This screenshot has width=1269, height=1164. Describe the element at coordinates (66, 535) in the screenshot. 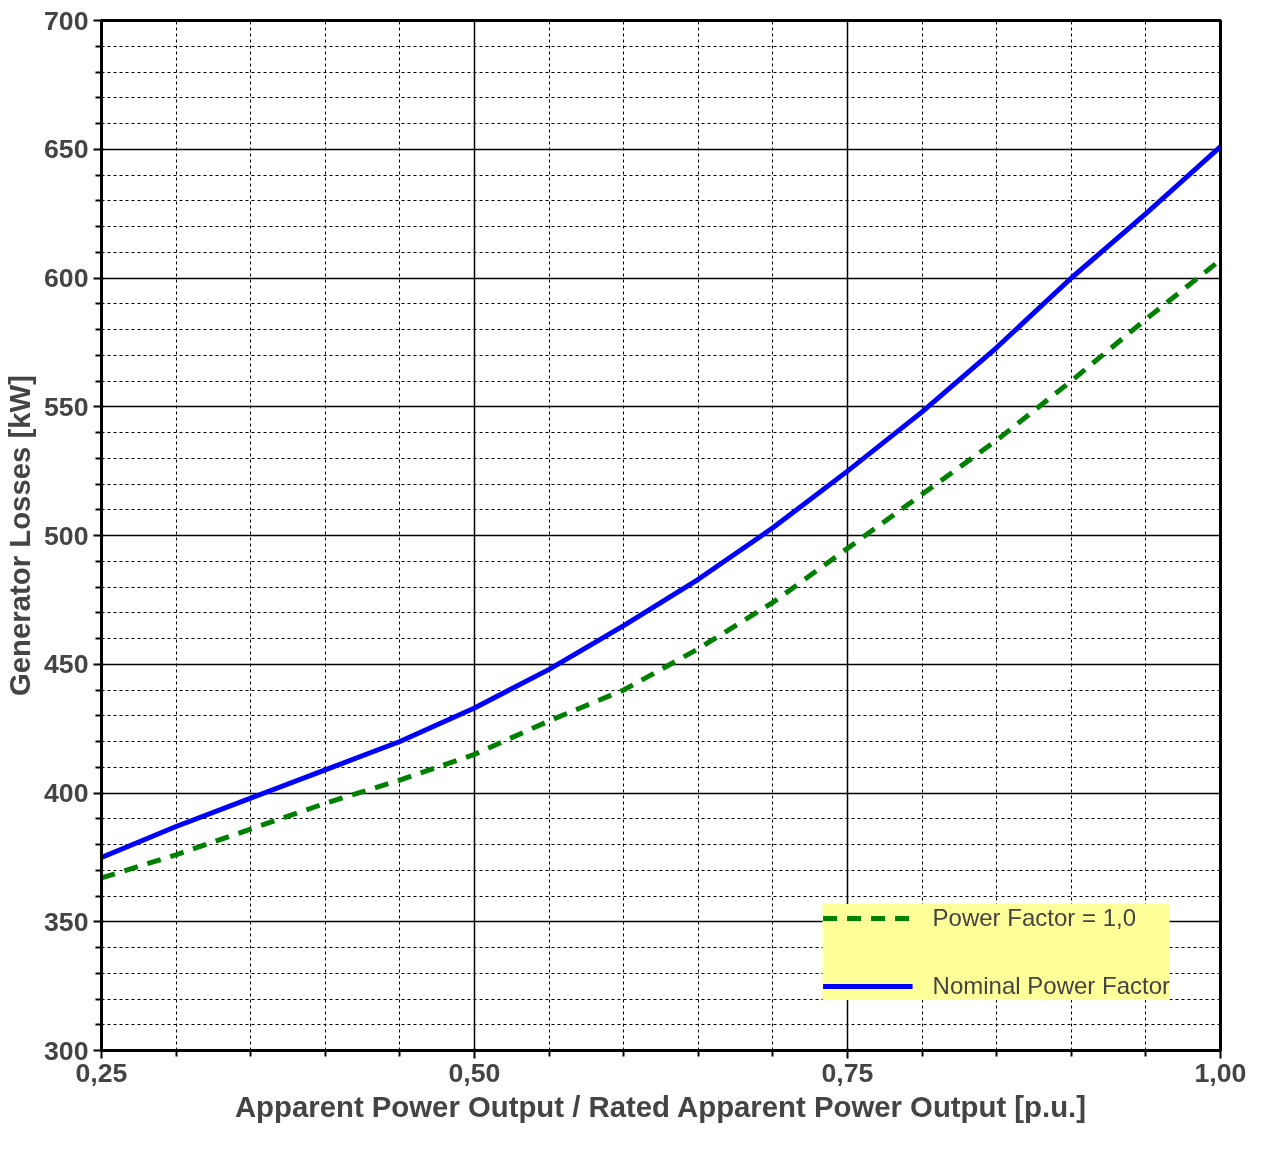

I see `y-tick-label: 500` at that location.